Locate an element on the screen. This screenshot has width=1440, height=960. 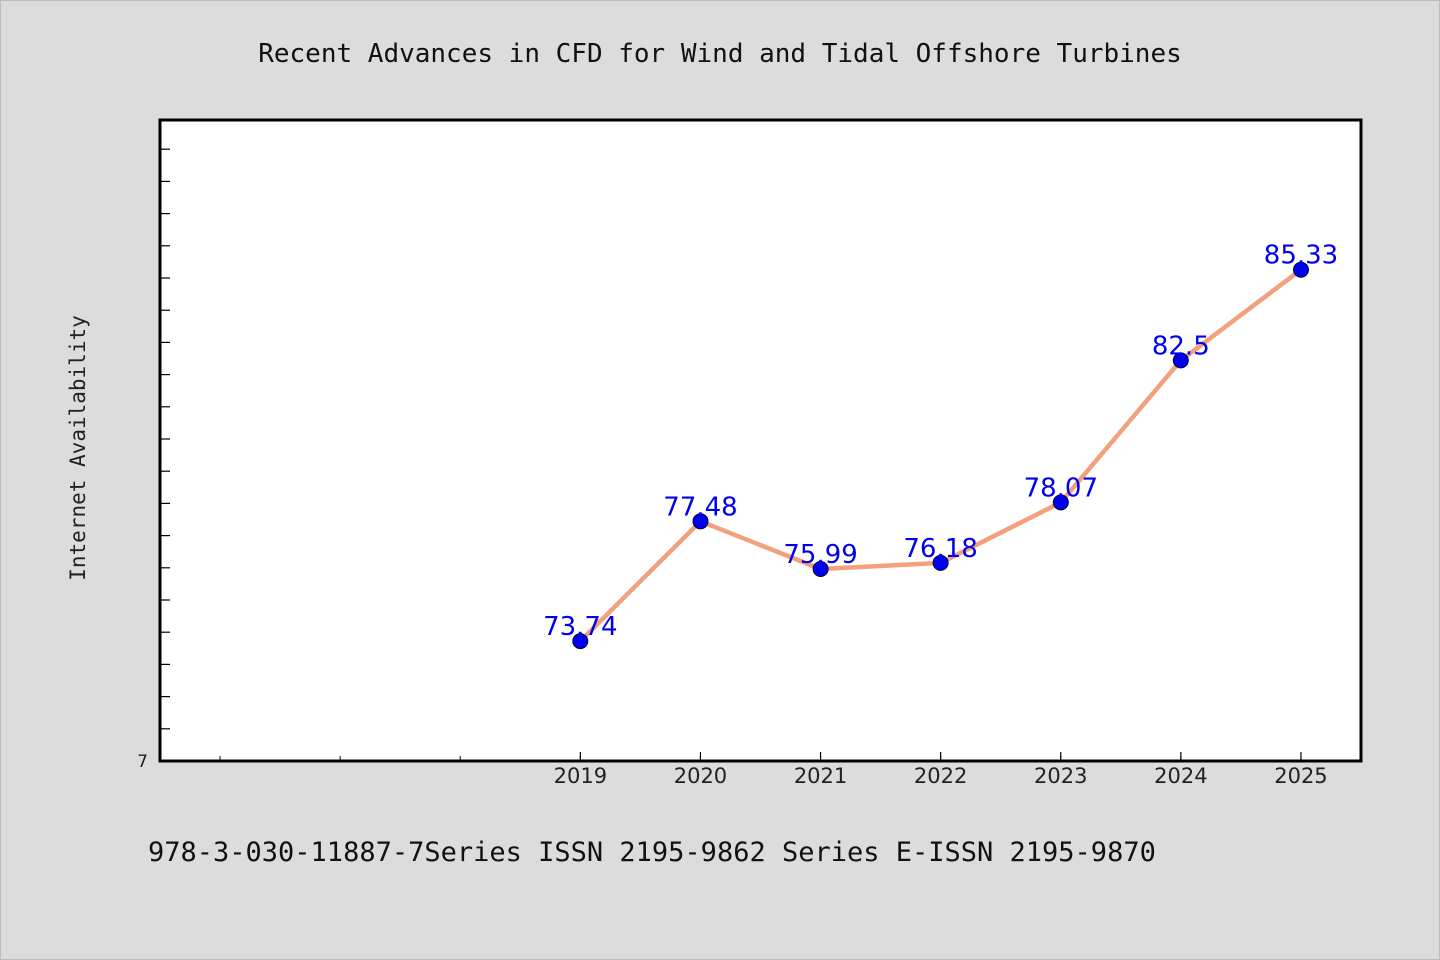
x-tick-label-2024: 2024 is located at coordinates (1180, 776).